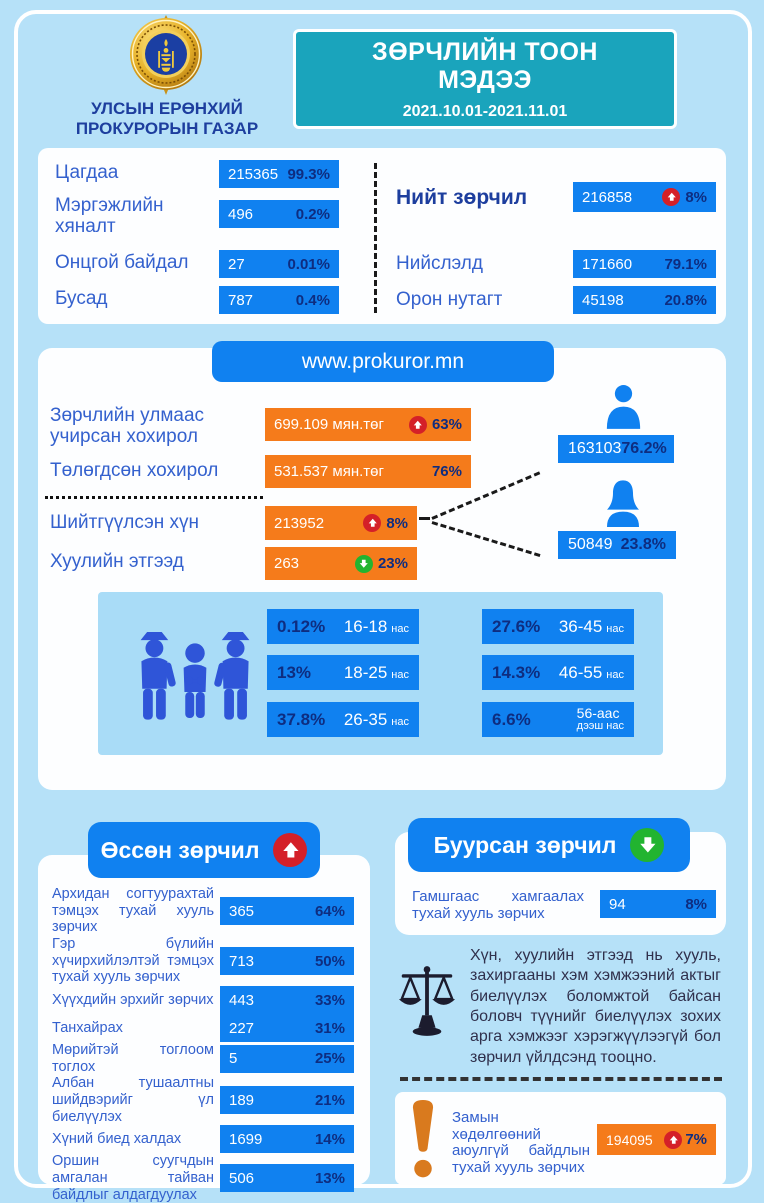  Describe the element at coordinates (603, 300) in the screenshot. I see `rural-value: 45198` at that location.